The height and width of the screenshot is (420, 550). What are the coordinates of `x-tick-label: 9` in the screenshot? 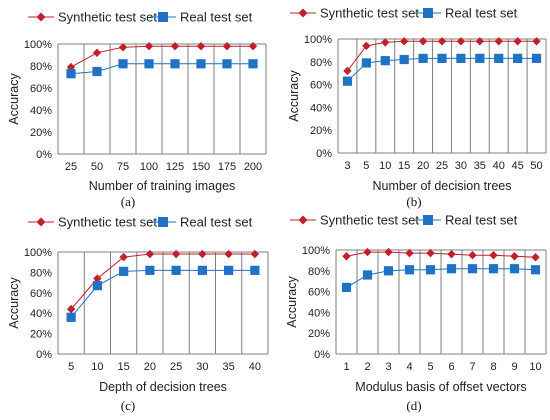 It's located at (514, 367).